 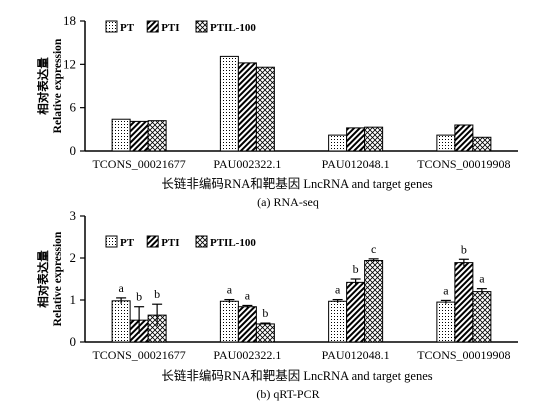 I want to click on y-tick-label: 6, so click(x=73, y=107).